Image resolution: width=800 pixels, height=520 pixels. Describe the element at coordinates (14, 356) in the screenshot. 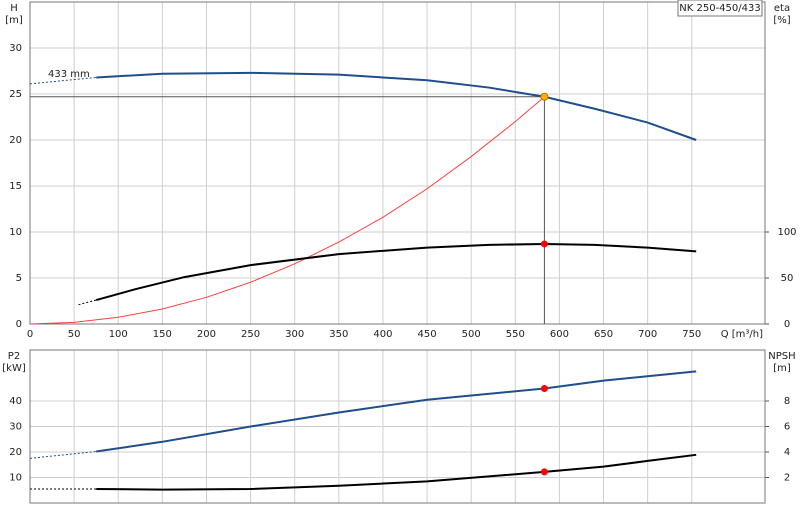

I see `y-axis-label: P2` at that location.